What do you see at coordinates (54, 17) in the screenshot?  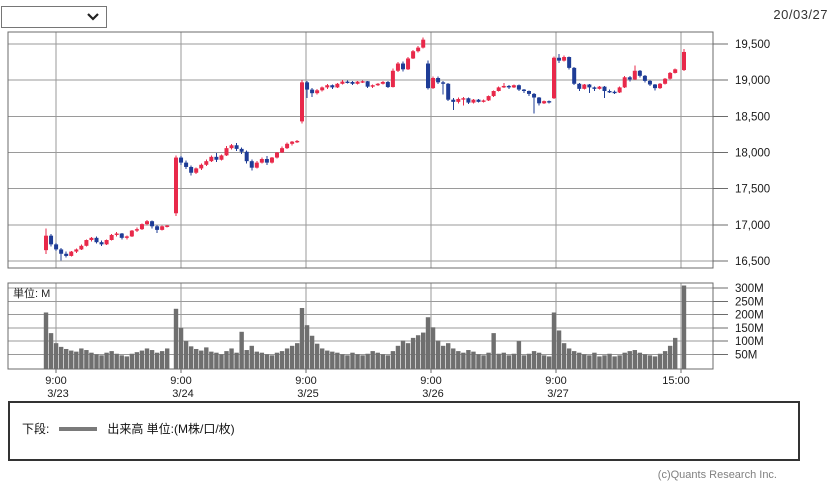 I see `period-dropdown` at bounding box center [54, 17].